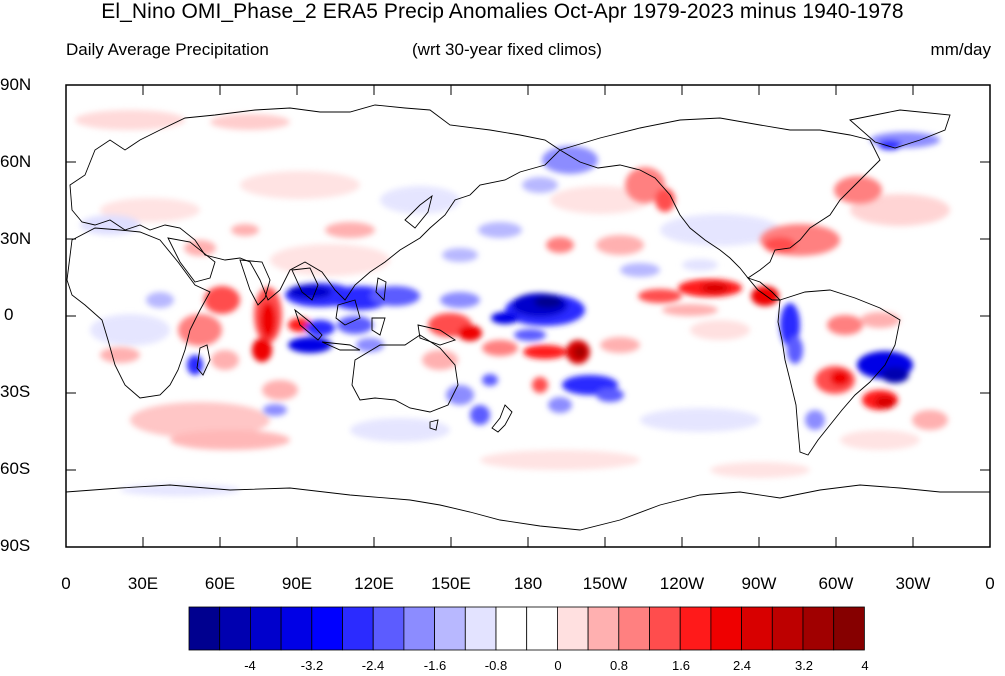 The width and height of the screenshot is (1005, 676). I want to click on lon-label-90w: 90W, so click(759, 583).